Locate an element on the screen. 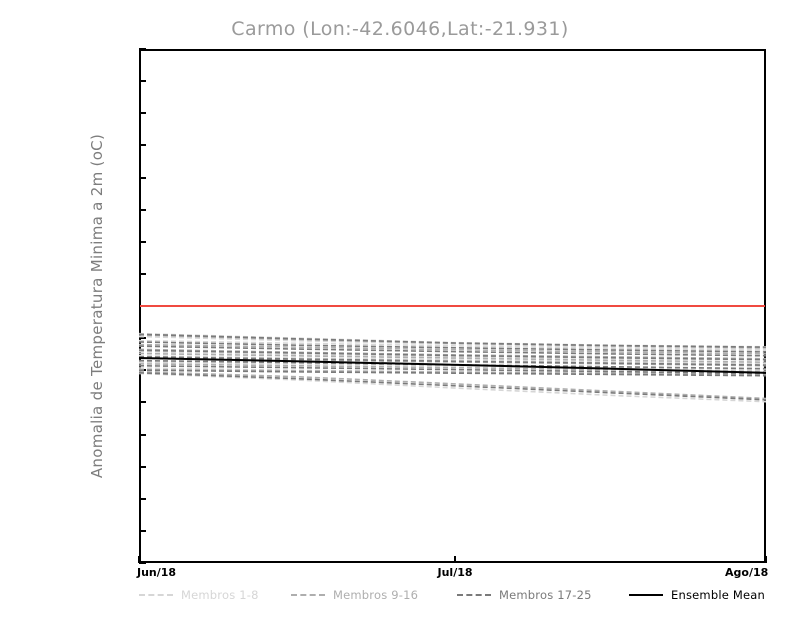 The image size is (800, 618). legend-label: Membros 17-25 is located at coordinates (545, 595).